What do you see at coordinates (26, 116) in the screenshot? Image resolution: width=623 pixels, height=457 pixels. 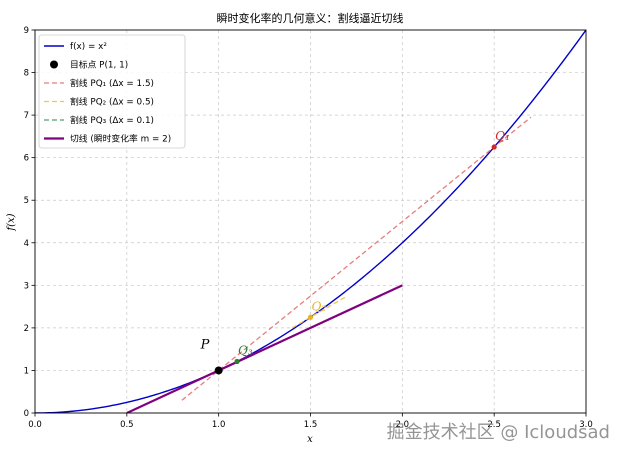 I see `y-tick-label: 7` at bounding box center [26, 116].